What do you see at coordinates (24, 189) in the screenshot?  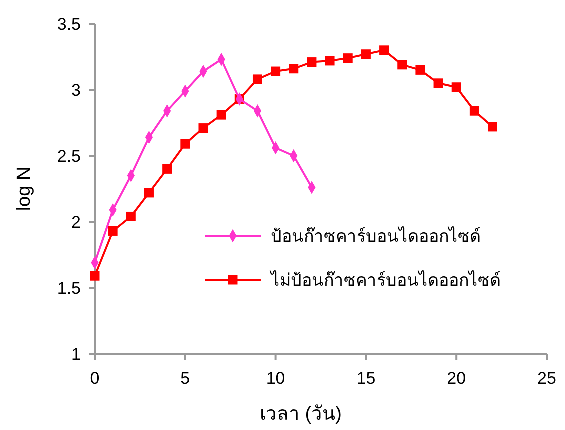 I see `y-axis-title: log N` at bounding box center [24, 189].